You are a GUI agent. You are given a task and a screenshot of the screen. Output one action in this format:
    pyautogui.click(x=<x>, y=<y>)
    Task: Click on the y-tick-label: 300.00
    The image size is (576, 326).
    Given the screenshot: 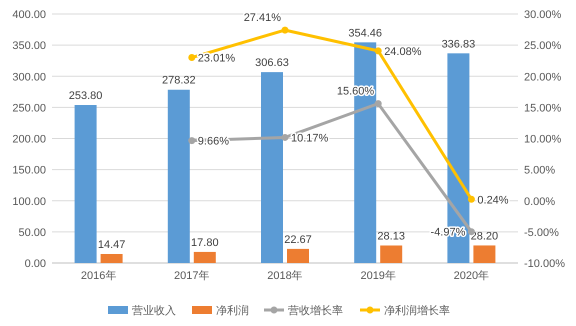 What is the action you would take?
    pyautogui.click(x=29, y=77)
    